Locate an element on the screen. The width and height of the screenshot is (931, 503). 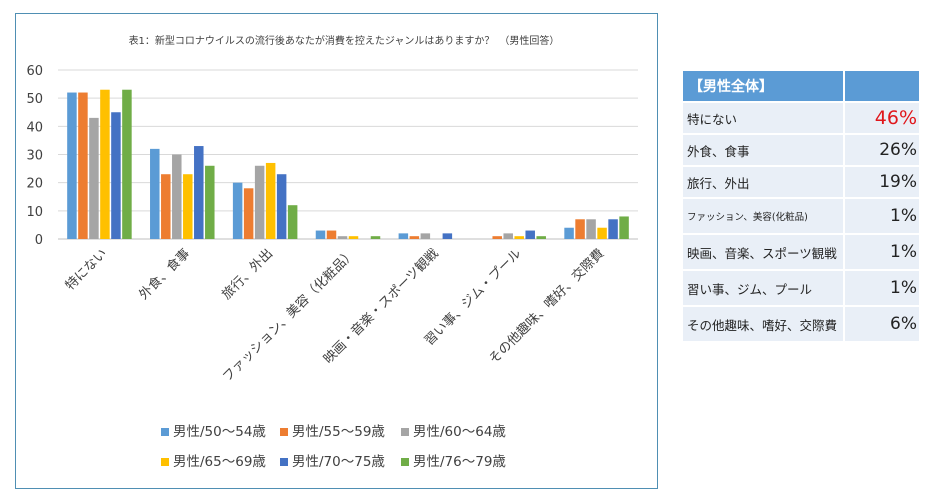
legend-label: 男性/65〜69歳 is located at coordinates (219, 462).